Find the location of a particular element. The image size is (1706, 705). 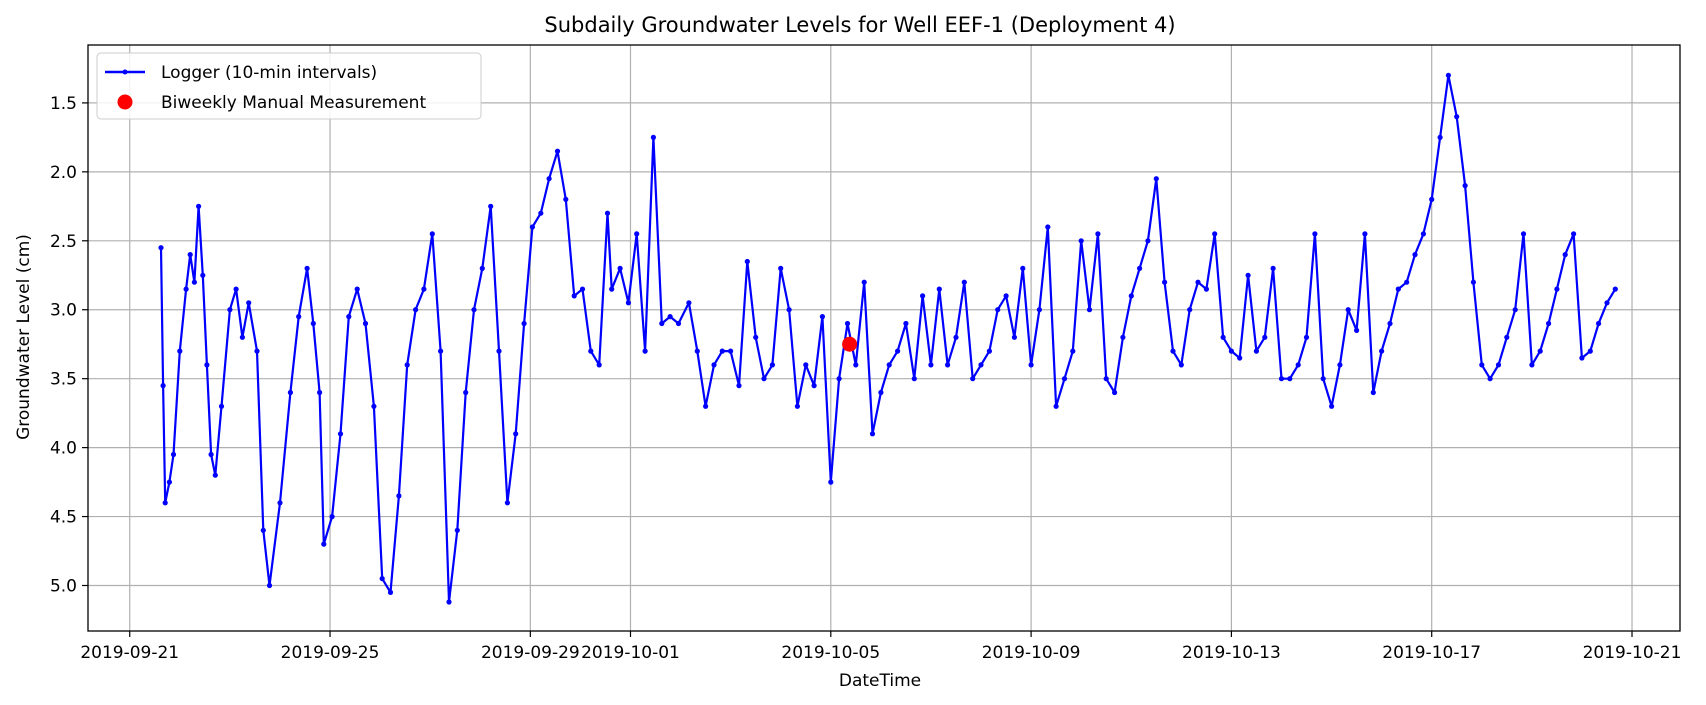

y-tick-label: 1.5 is located at coordinates (63, 104).